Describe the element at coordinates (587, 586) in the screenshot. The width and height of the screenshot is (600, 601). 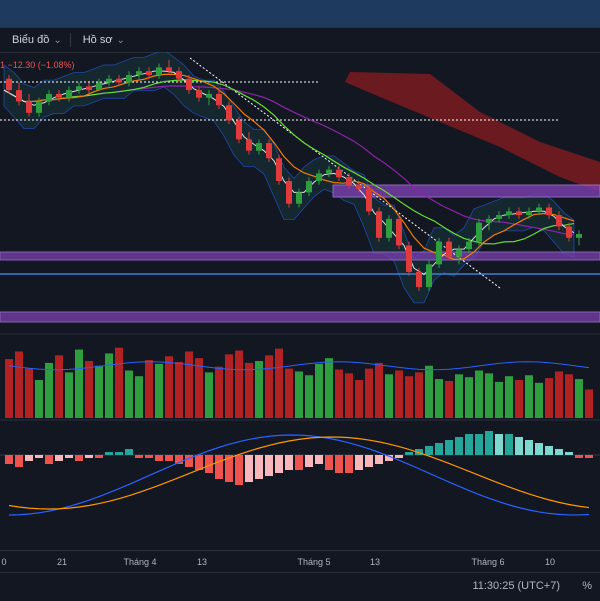
I see `percent-toggle: %` at that location.